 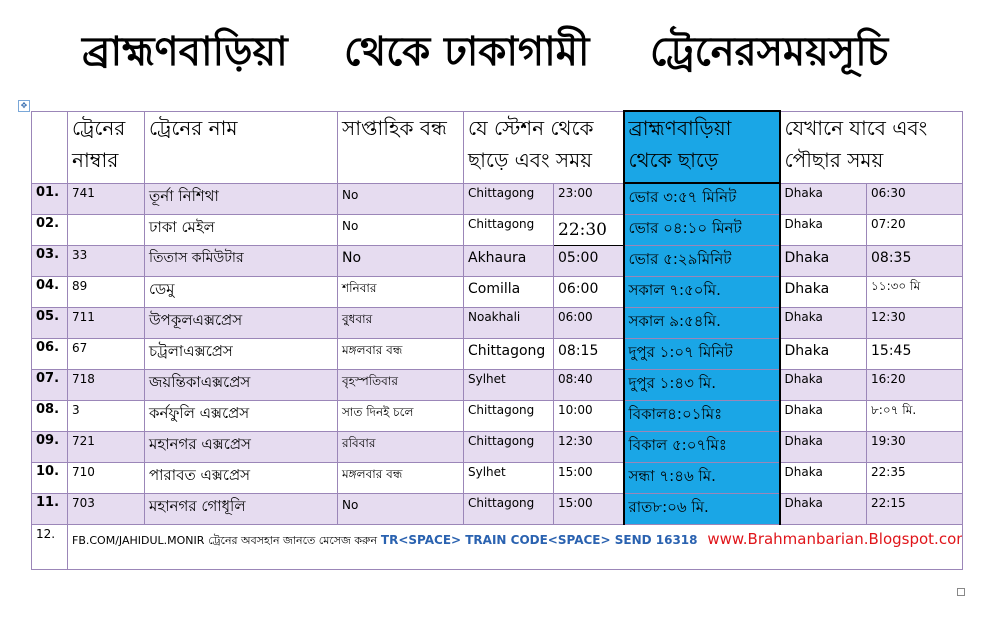 What do you see at coordinates (106, 354) in the screenshot?
I see `cell-train-no: 67` at bounding box center [106, 354].